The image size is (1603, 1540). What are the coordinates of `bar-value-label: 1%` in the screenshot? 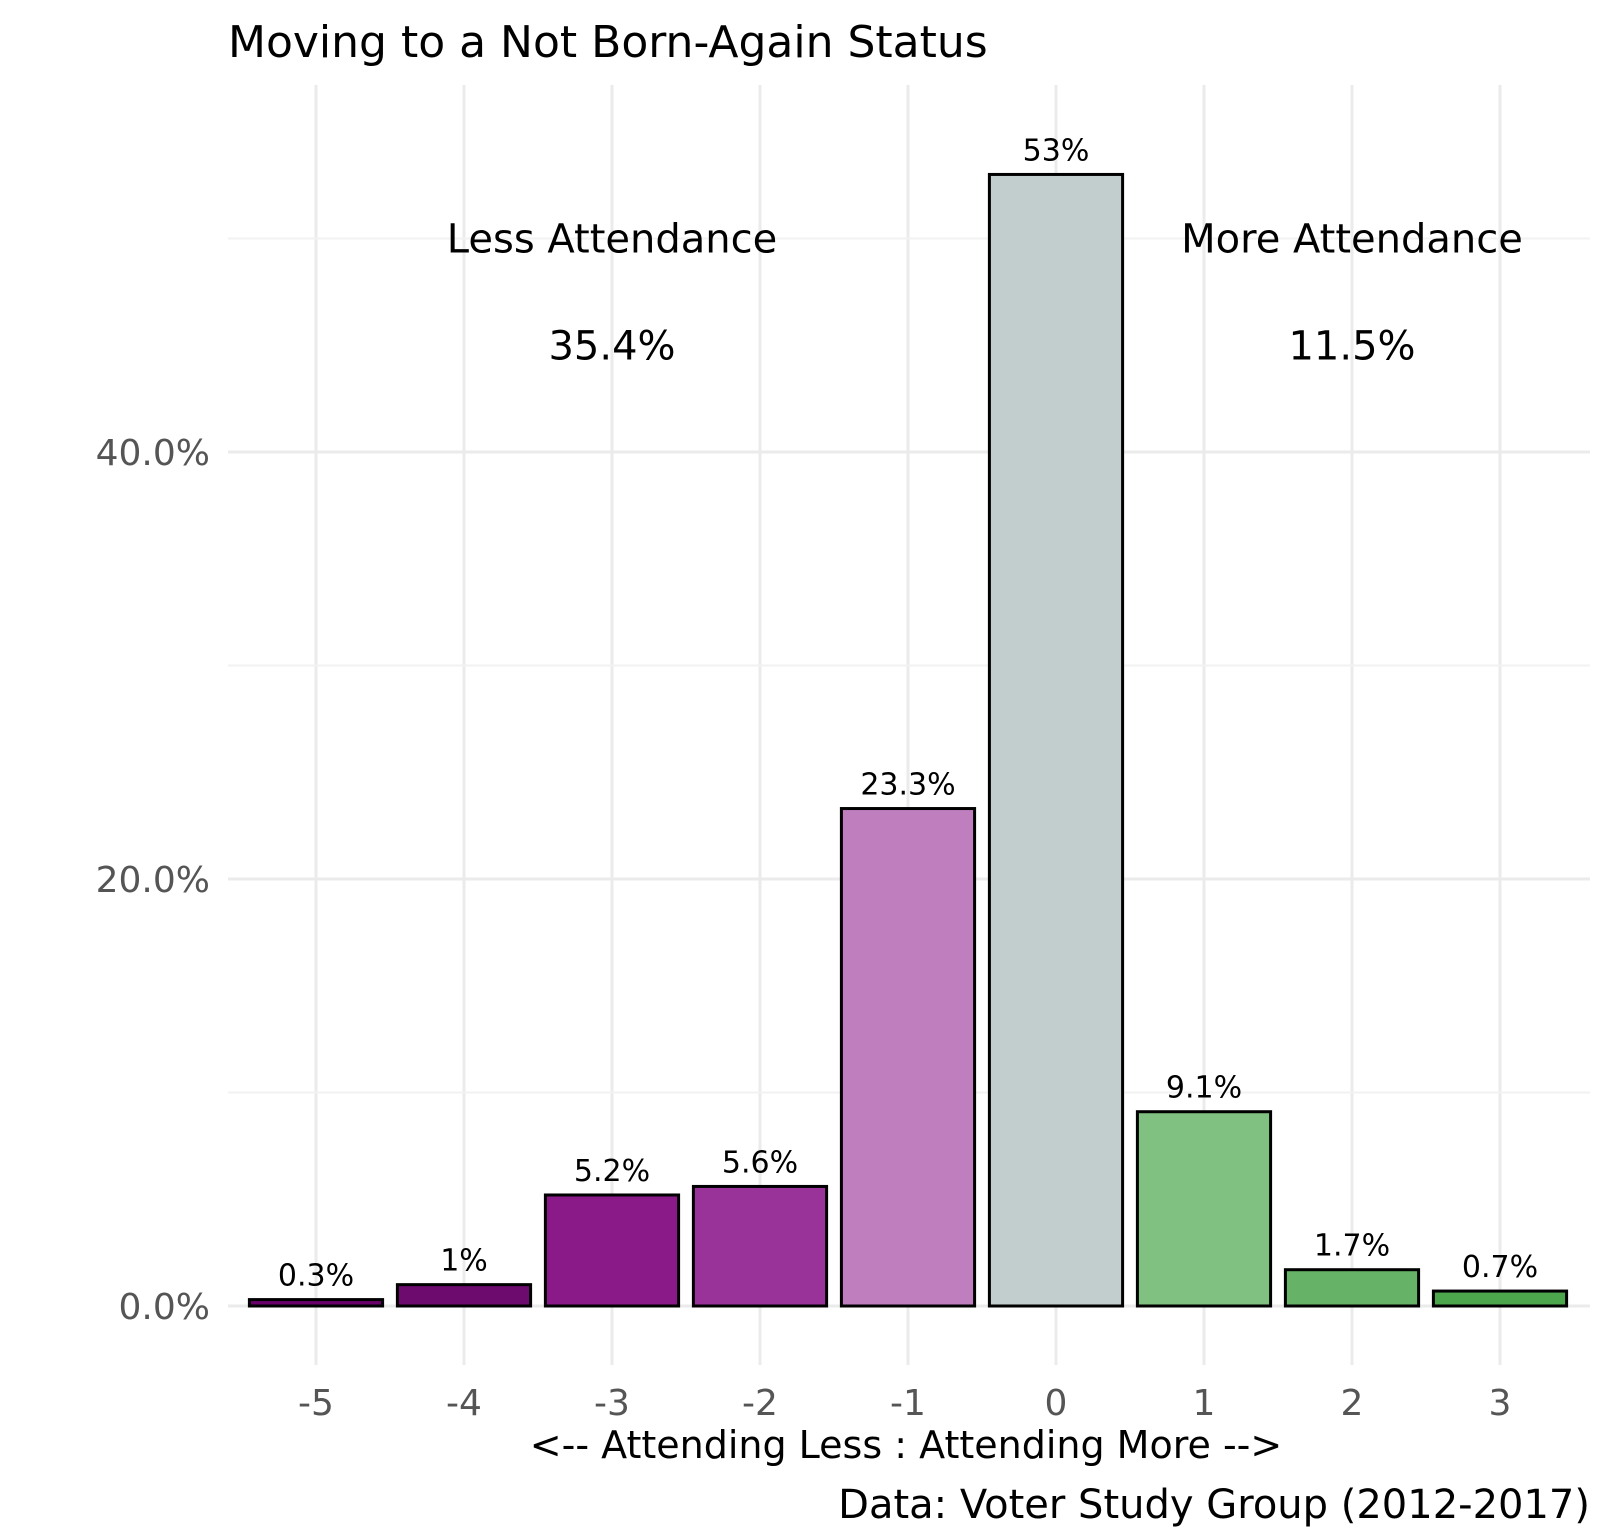 It's located at (464, 1261).